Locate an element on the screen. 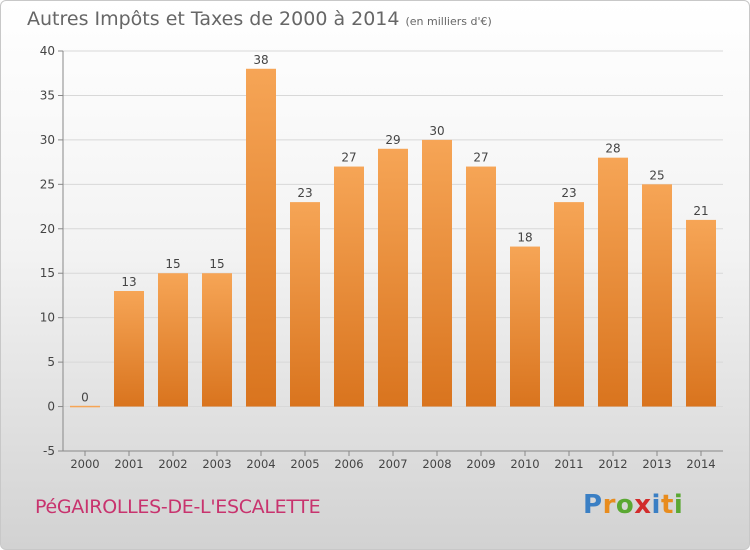  x-tick-label: 2006 is located at coordinates (348, 464).